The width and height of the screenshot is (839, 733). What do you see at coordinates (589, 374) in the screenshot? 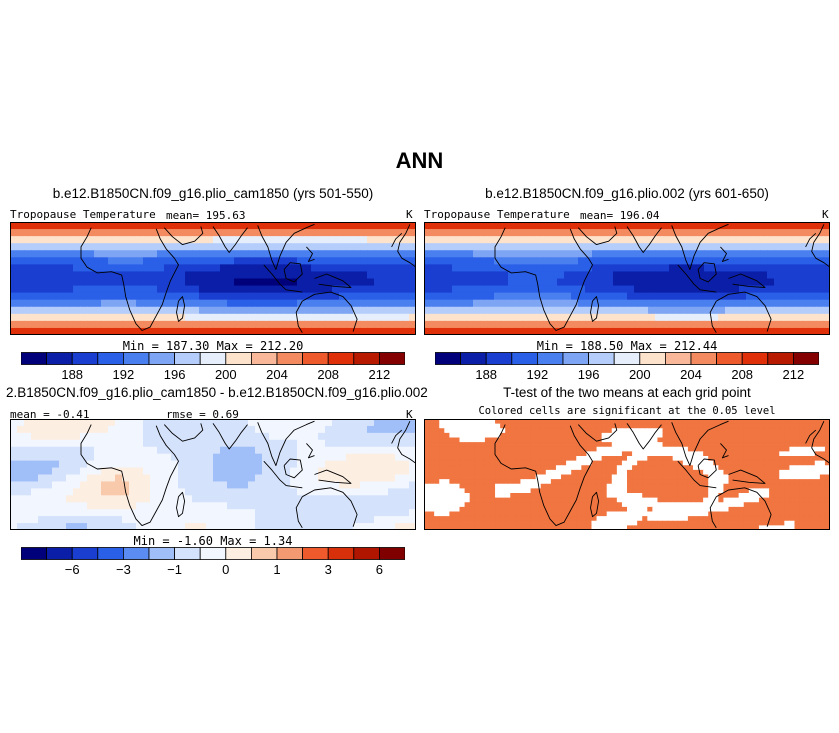
I see `panel2-colorbar-tick-label: 196` at bounding box center [589, 374].